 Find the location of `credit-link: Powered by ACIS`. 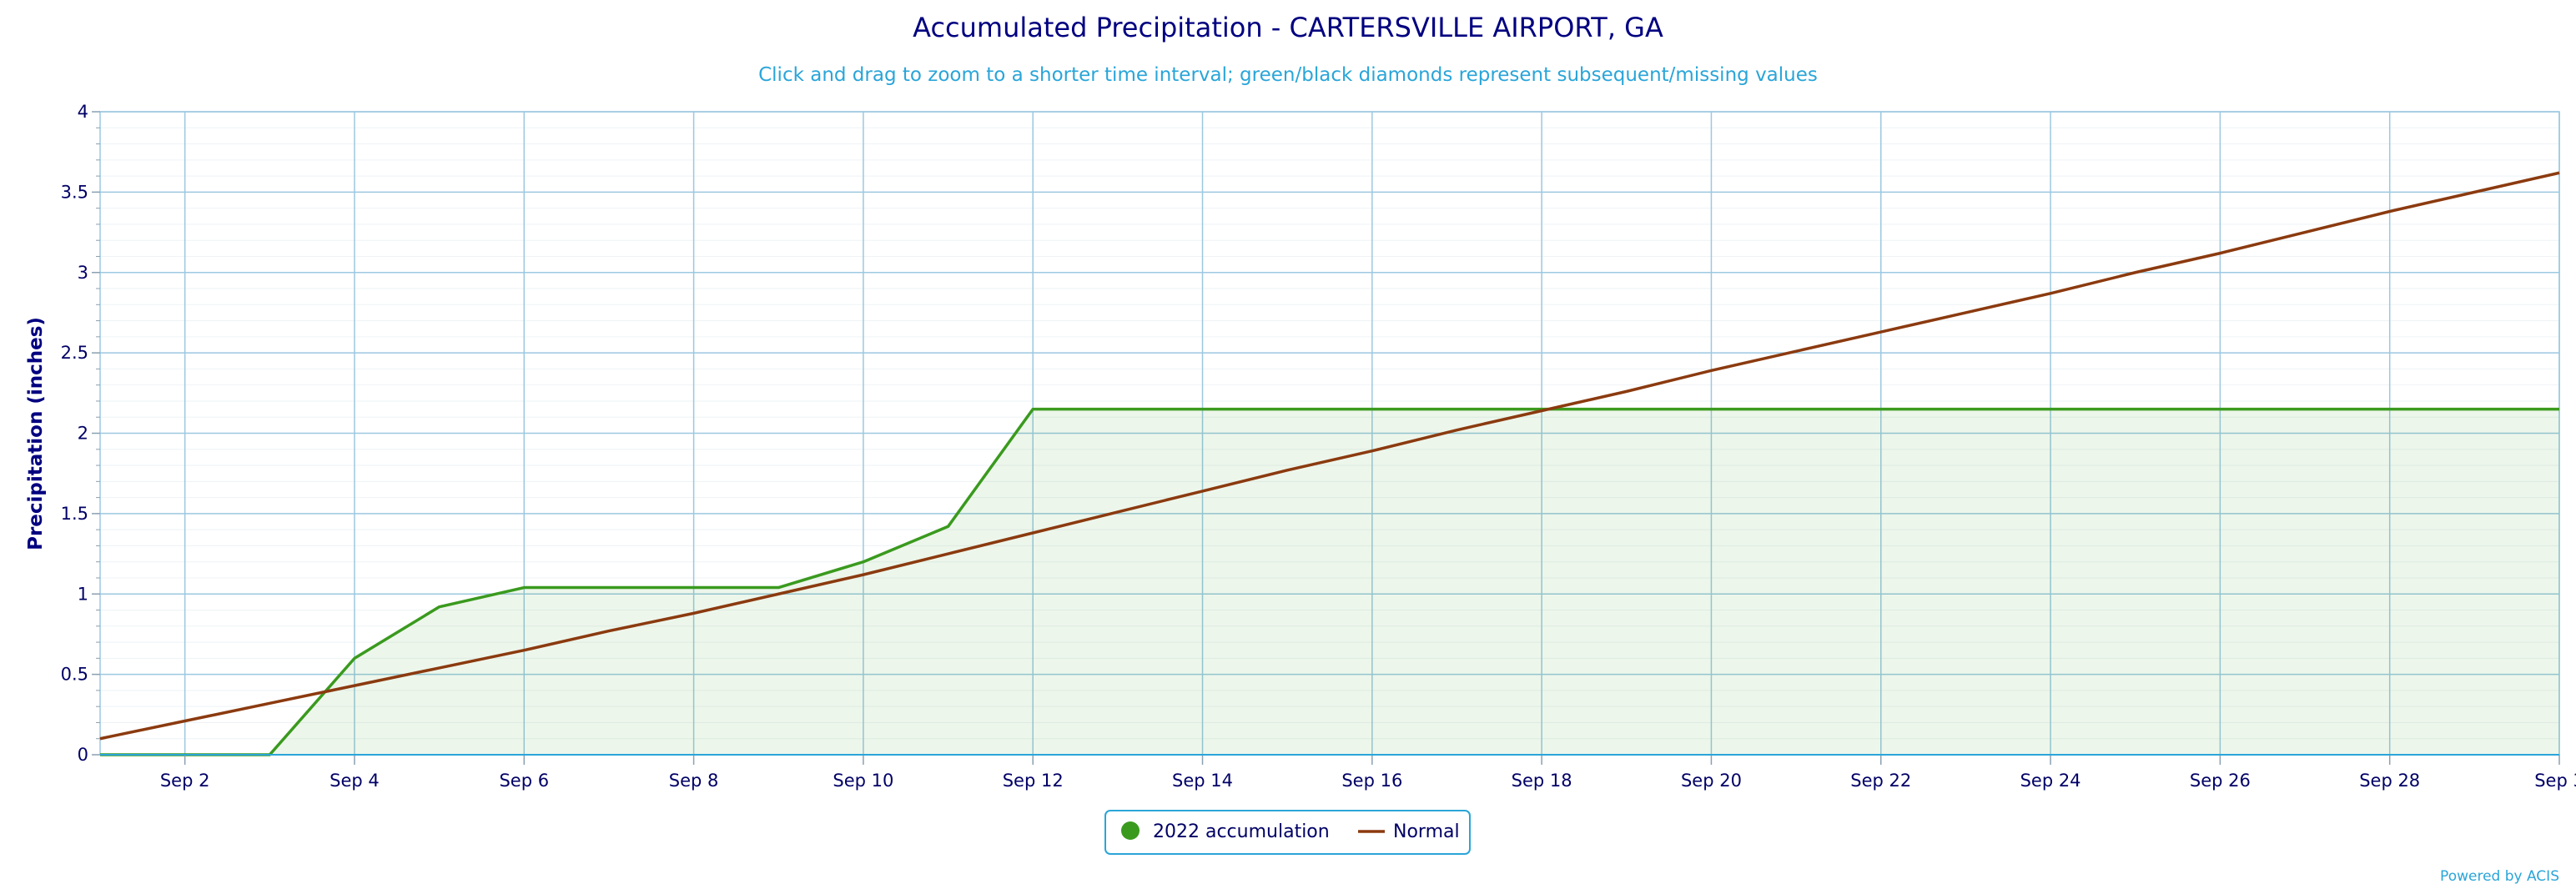

credit-link: Powered by ACIS is located at coordinates (2499, 876).